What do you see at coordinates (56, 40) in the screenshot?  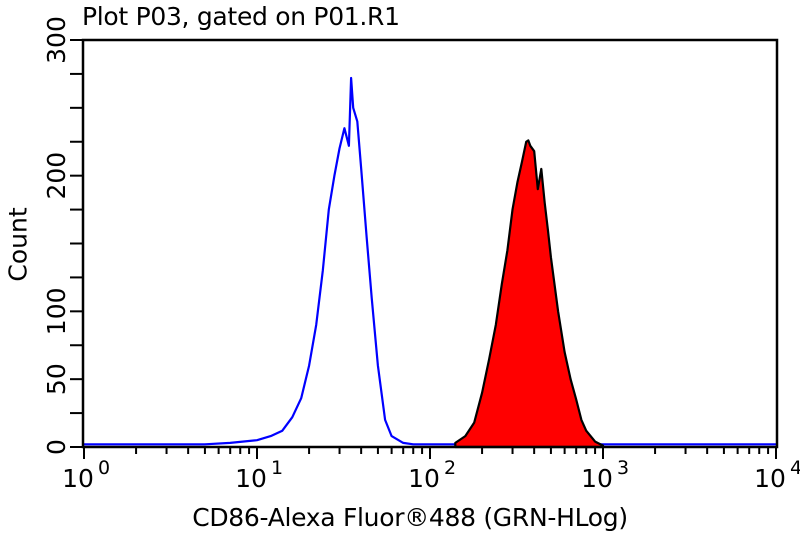 I see `svg-text: 300` at bounding box center [56, 40].